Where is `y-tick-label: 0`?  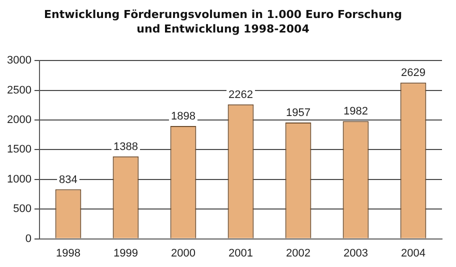 y-tick-label: 0 is located at coordinates (28, 238).